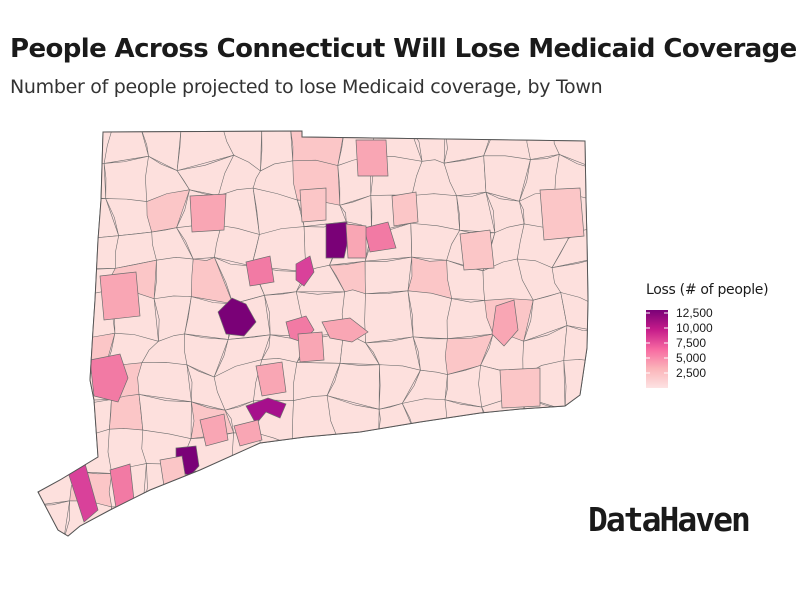 The image size is (800, 600). What do you see at coordinates (657, 349) in the screenshot?
I see `legend-color-bar` at bounding box center [657, 349].